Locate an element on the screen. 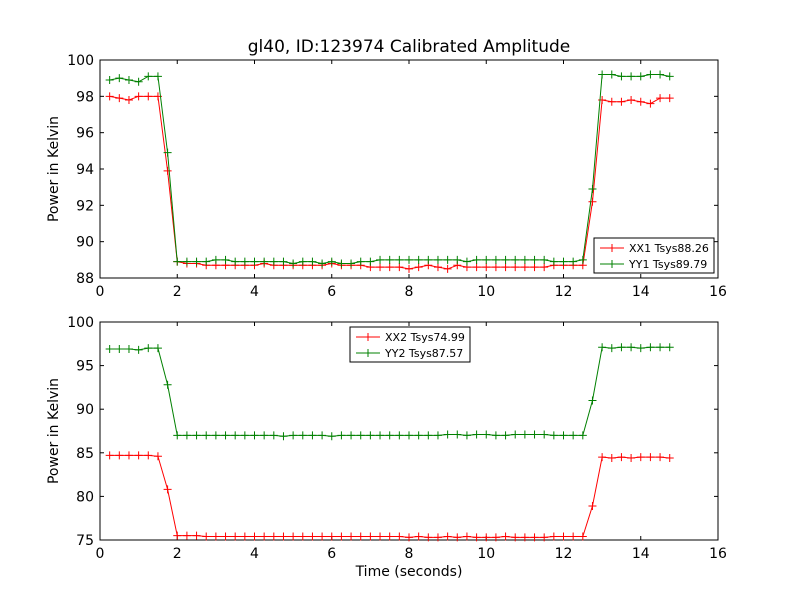 The width and height of the screenshot is (800, 604). y-tick-label: 95 is located at coordinates (85, 367).